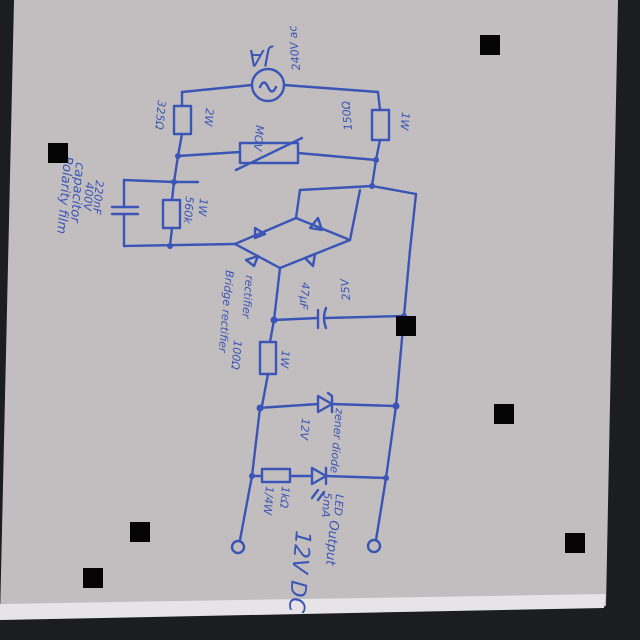 The width and height of the screenshot is (640, 640). I want to click on label-r-mid-left-power: 1W, so click(202, 208).